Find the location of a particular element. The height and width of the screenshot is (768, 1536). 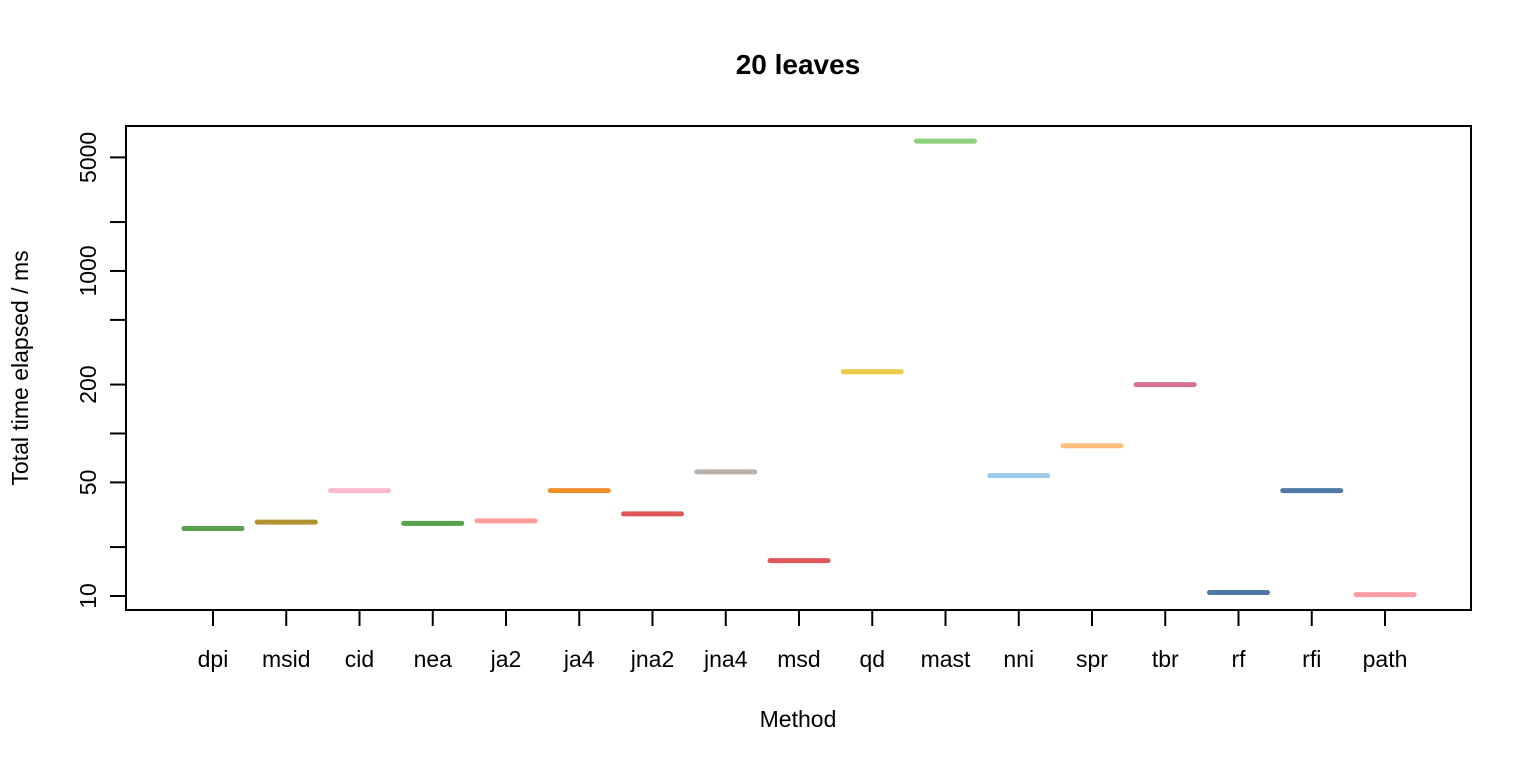

x-tick-label: msid is located at coordinates (286, 659).